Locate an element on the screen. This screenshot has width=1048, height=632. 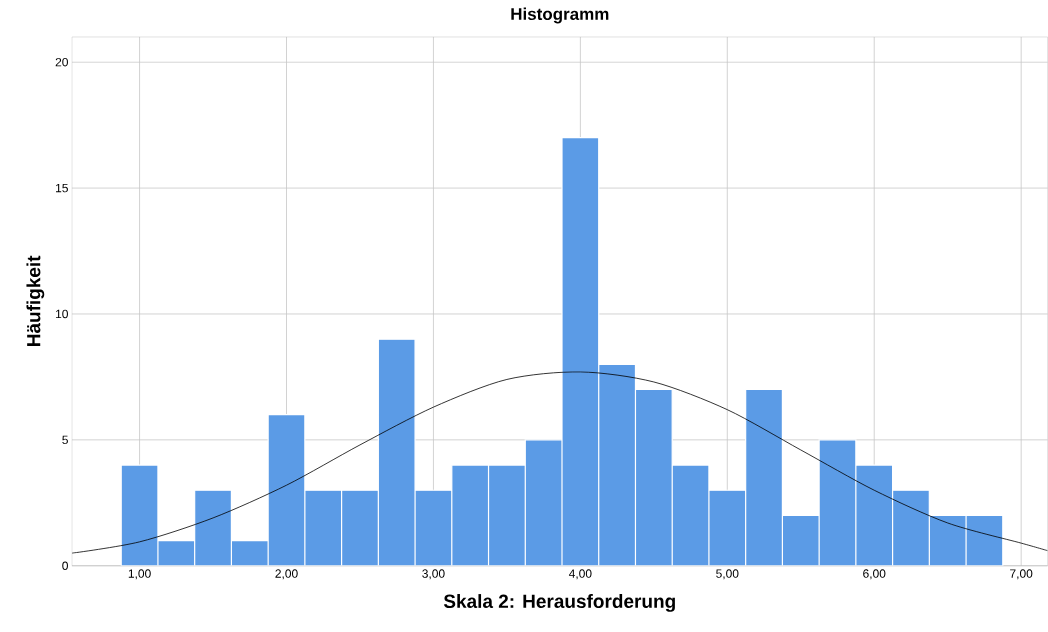
y-tick-label: 10 is located at coordinates (62, 314).